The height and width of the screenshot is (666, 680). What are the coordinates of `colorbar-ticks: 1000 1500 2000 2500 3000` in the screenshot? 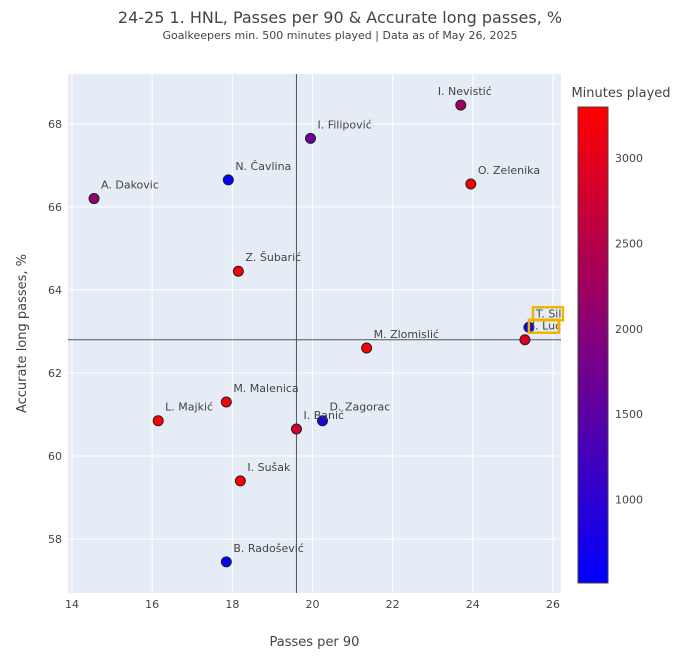 It's located at (629, 329).